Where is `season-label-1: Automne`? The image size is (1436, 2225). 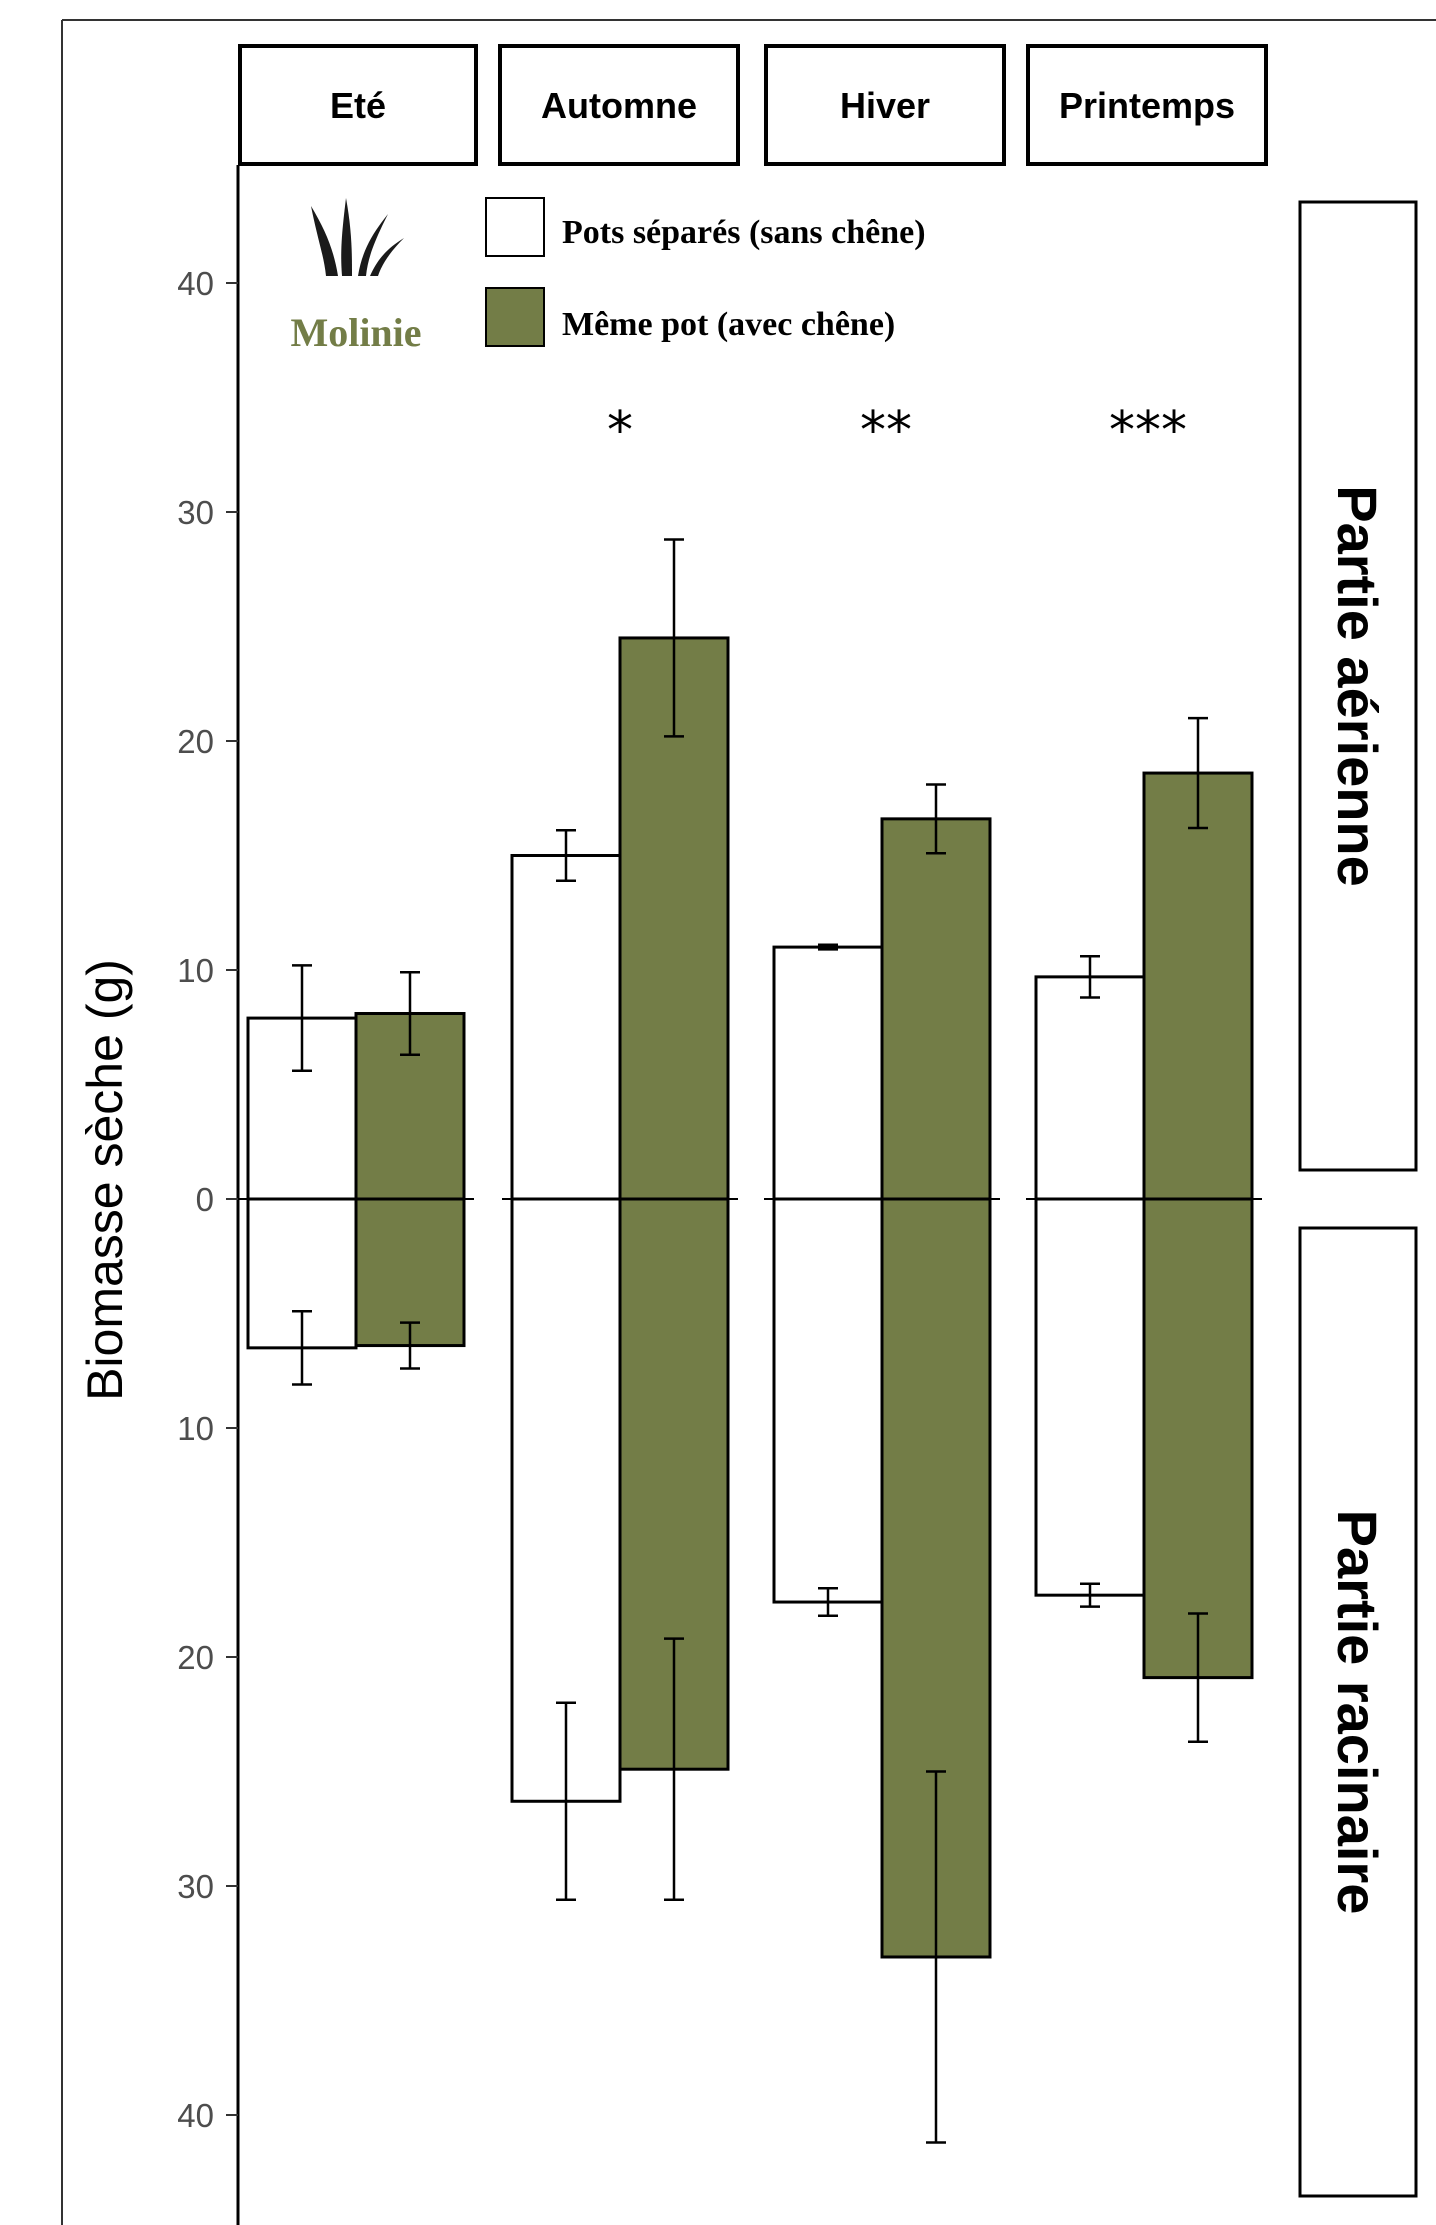
season-label-1: Automne is located at coordinates (619, 105).